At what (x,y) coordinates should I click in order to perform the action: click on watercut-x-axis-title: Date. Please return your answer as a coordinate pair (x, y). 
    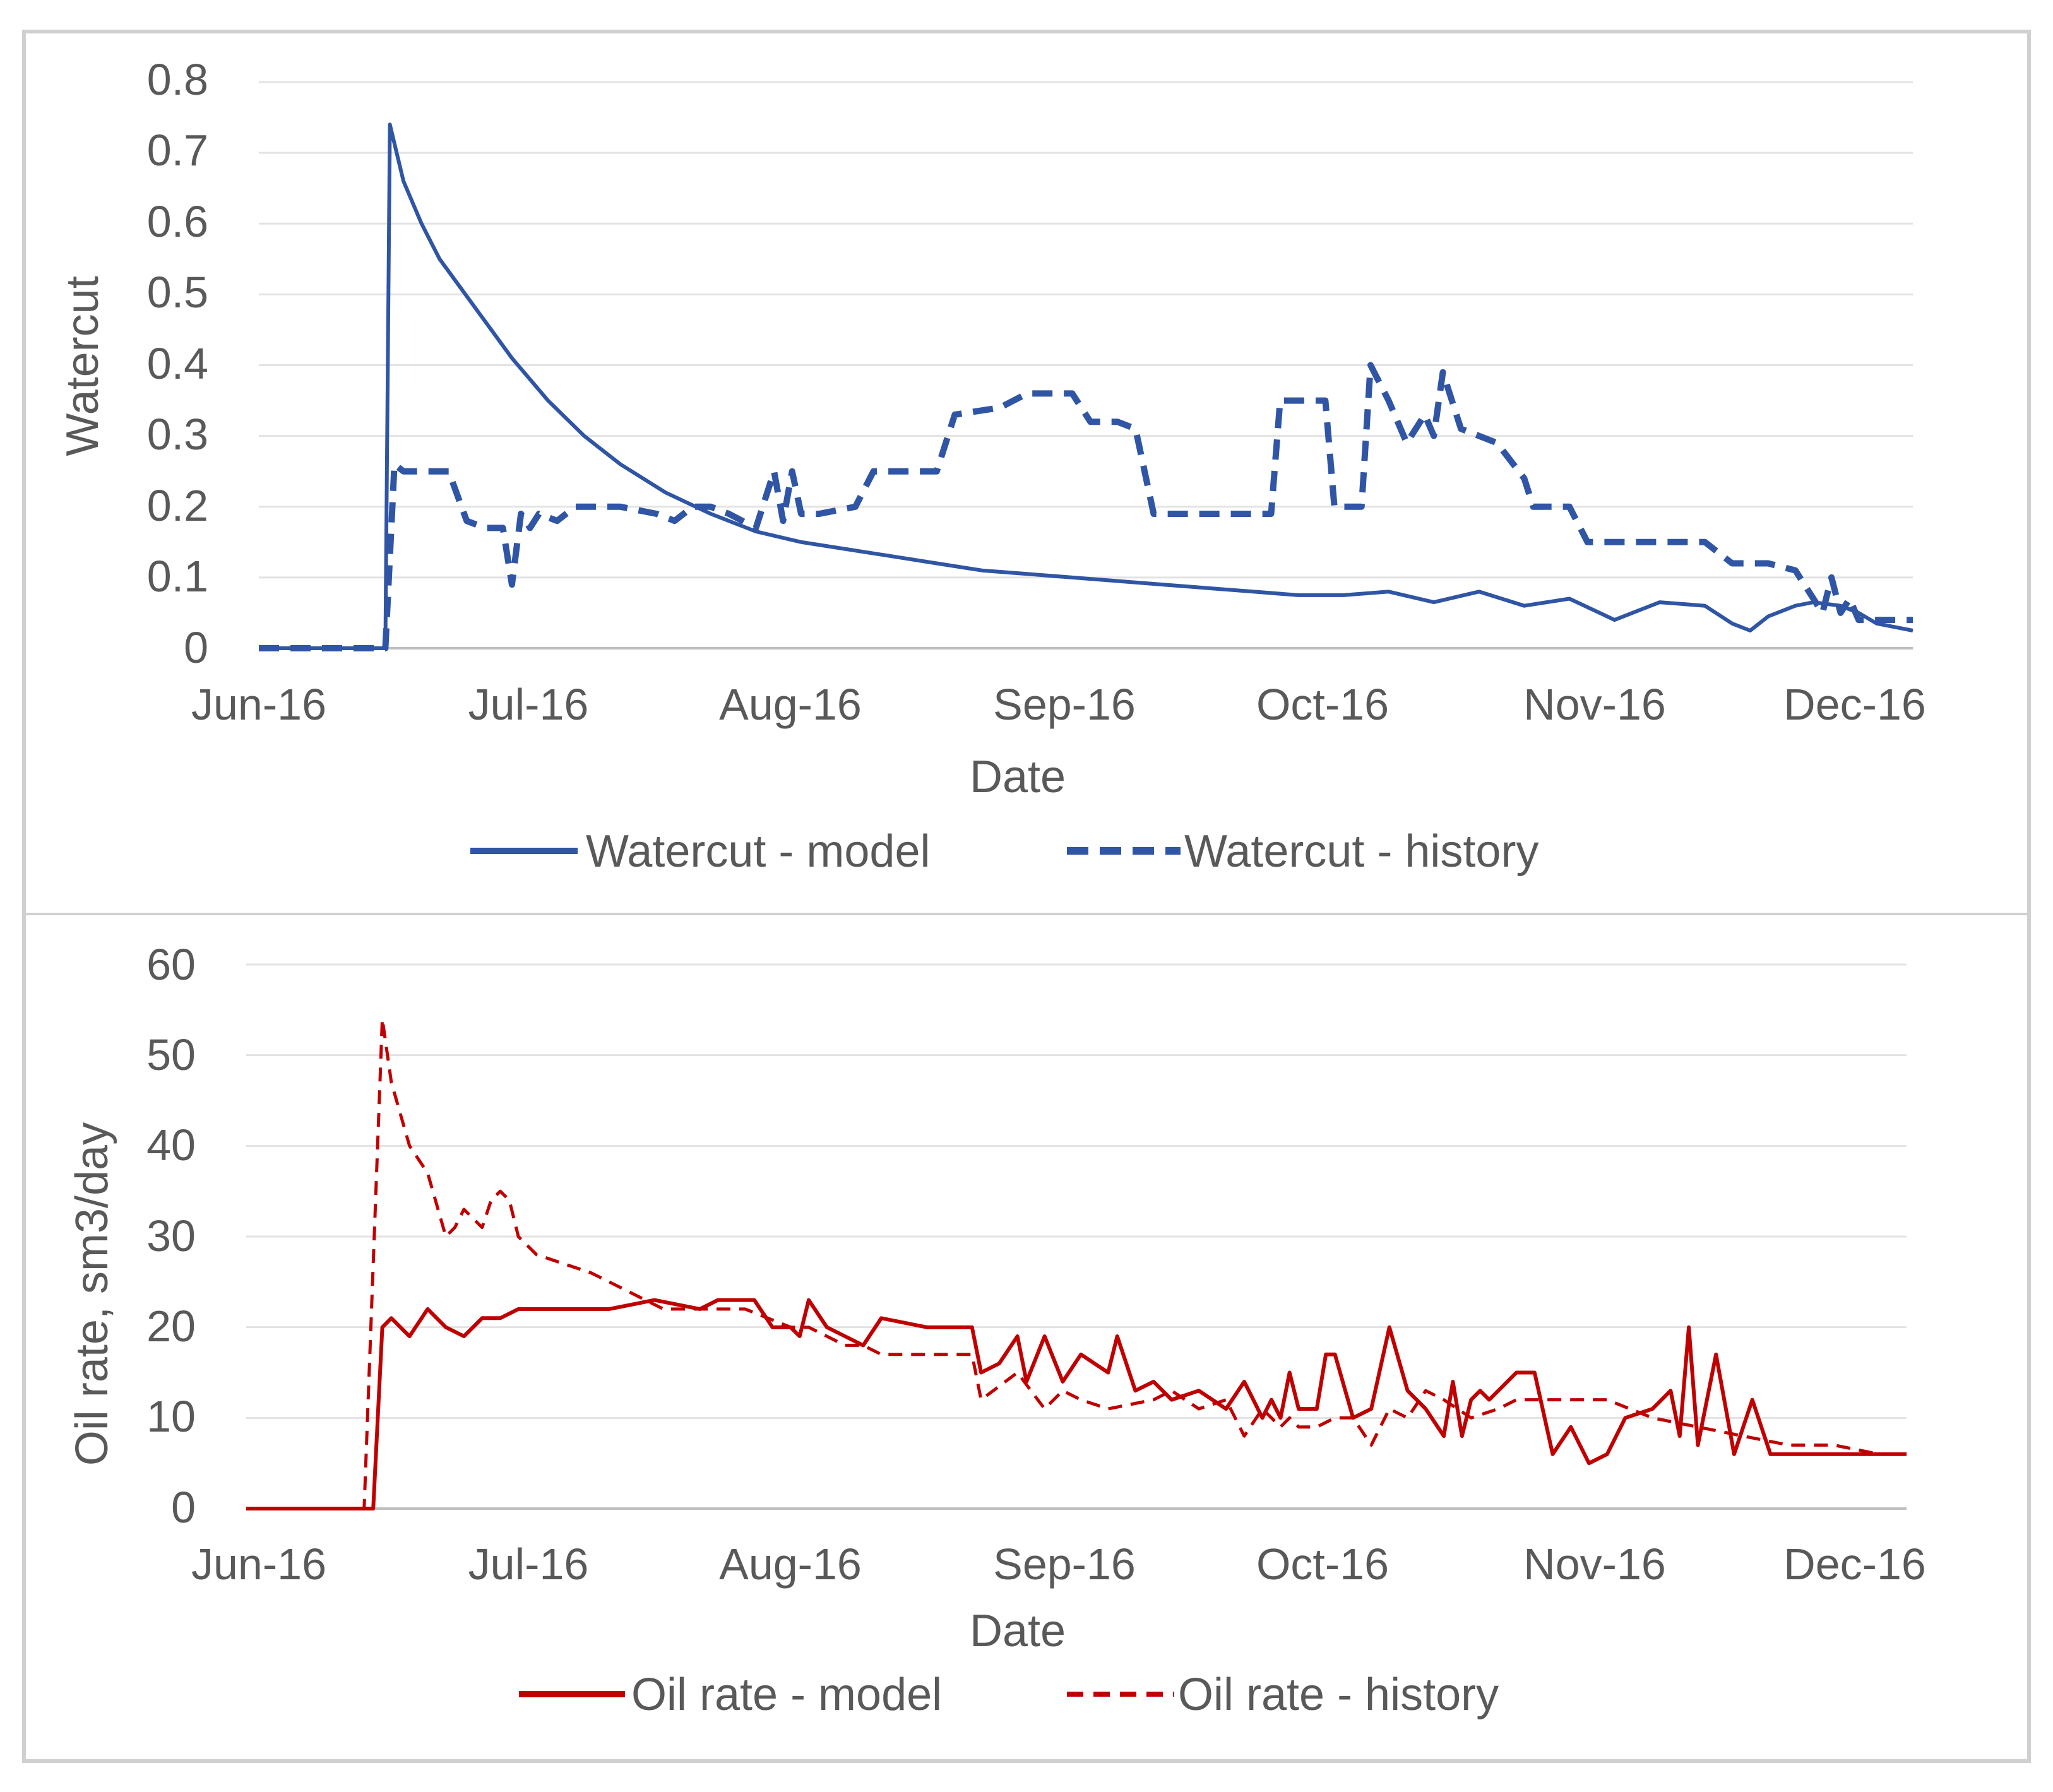
    Looking at the image, I should click on (1018, 777).